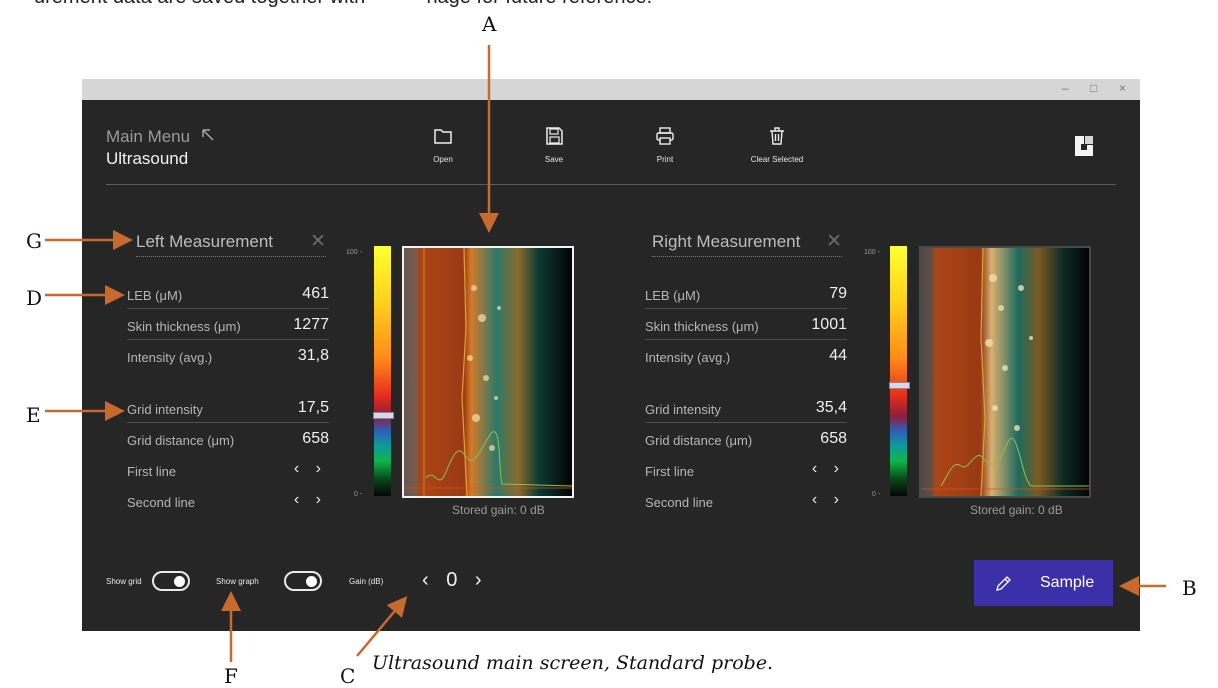  What do you see at coordinates (205, 241) in the screenshot?
I see `left-measurement-label: Left Measurement` at bounding box center [205, 241].